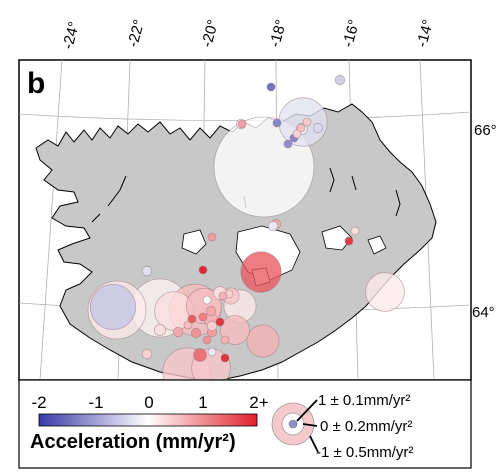 The height and width of the screenshot is (475, 500). Describe the element at coordinates (364, 400) in the screenshot. I see `uncertainty-label: 1 ± 0.1mm/yr²` at that location.